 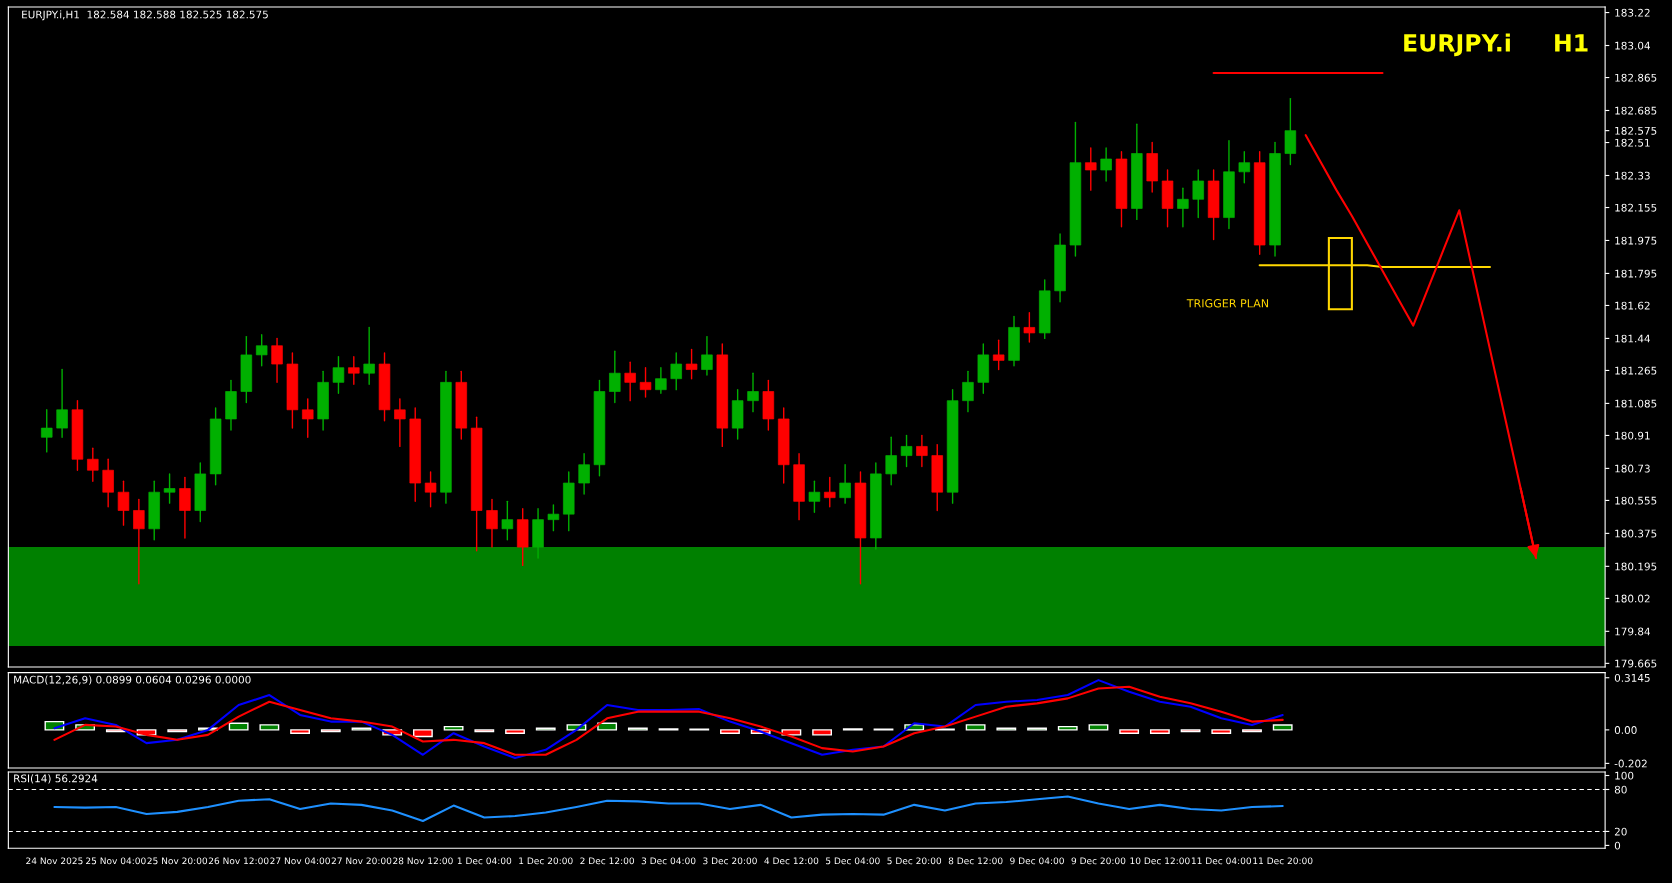 What do you see at coordinates (607, 861) in the screenshot?
I see `x-tick-label: 2 Dec 12:00` at bounding box center [607, 861].